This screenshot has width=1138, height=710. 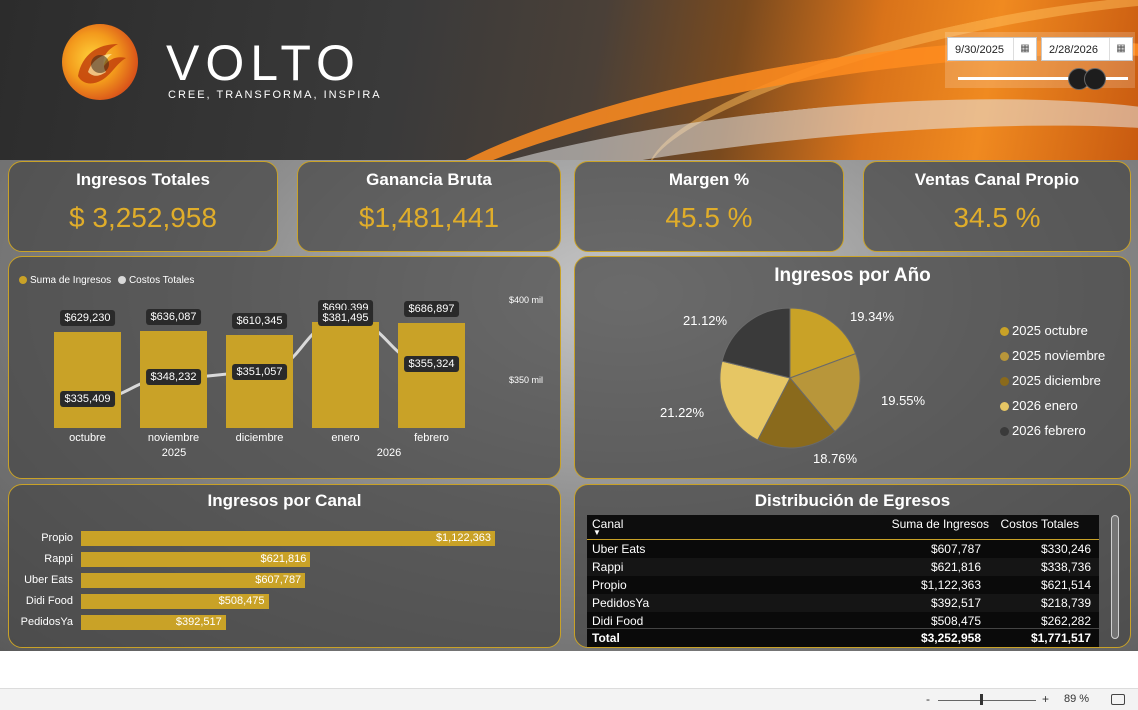 I want to click on table-row: PedidosYa $392,517 $218,739, so click(x=843, y=603).